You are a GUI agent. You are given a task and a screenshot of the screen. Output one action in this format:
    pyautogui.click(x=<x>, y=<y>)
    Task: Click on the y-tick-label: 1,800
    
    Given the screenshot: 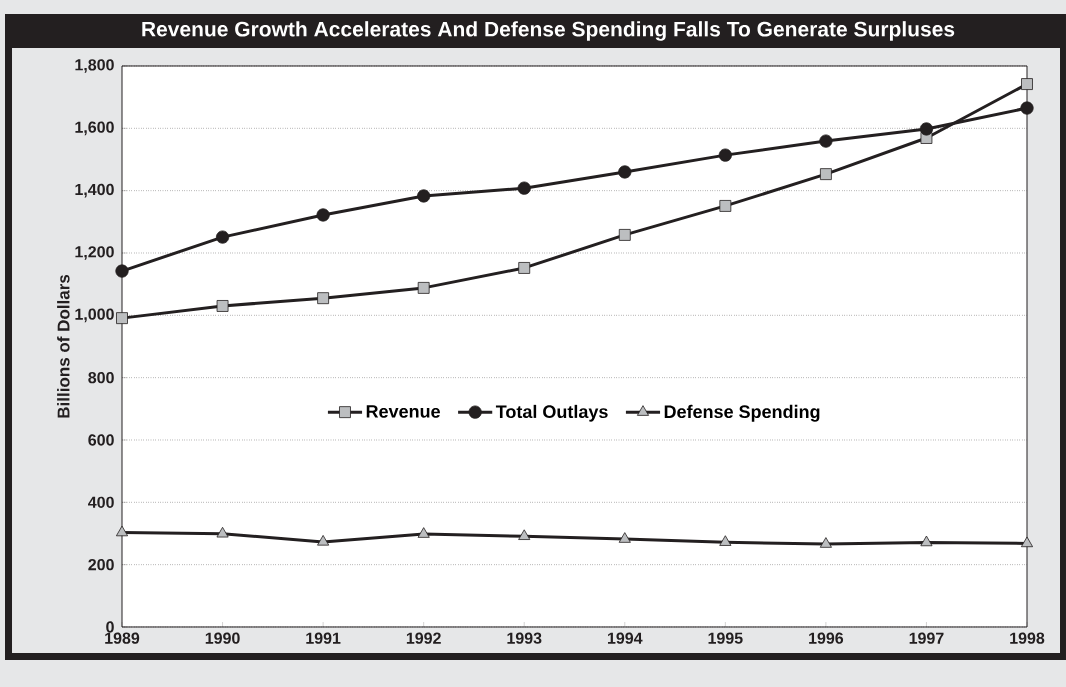 What is the action you would take?
    pyautogui.click(x=94, y=66)
    